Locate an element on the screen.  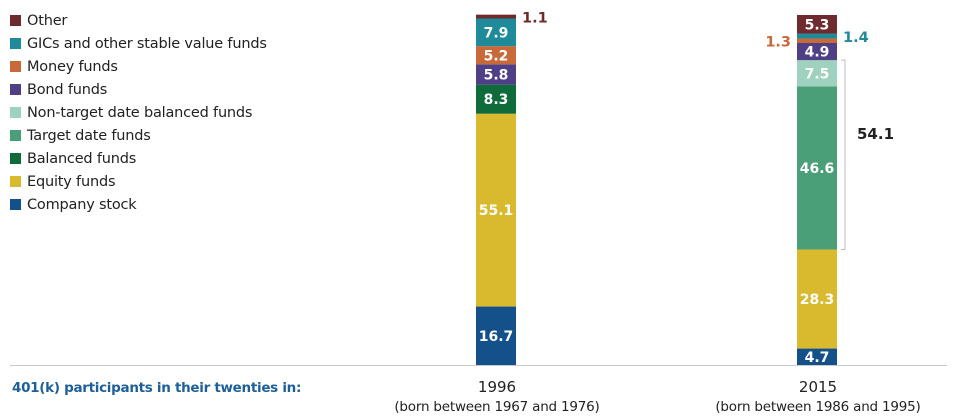
bar-segment-company-1996 is located at coordinates (496, 335).